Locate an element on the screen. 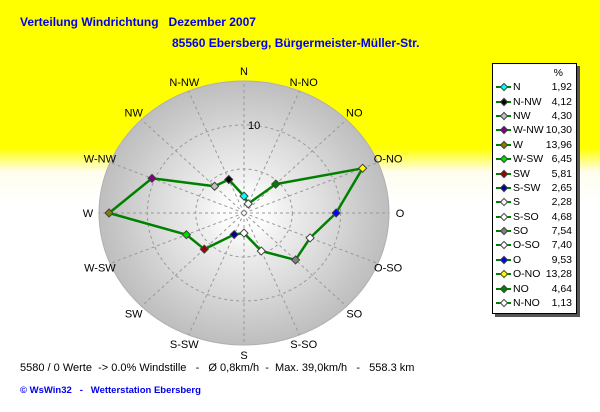 Image resolution: width=600 pixels, height=412 pixels. legend-value: 1,92 is located at coordinates (561, 87).